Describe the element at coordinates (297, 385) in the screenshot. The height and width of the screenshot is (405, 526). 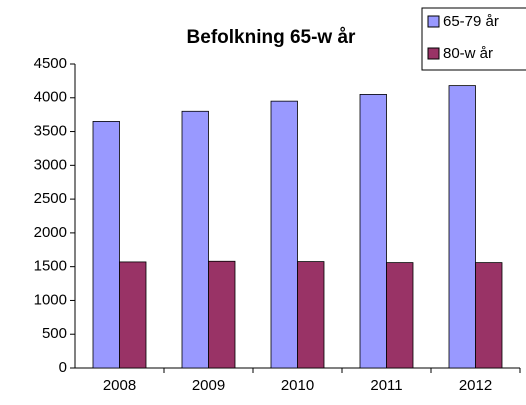
I see `x-tick-label: 2010` at that location.